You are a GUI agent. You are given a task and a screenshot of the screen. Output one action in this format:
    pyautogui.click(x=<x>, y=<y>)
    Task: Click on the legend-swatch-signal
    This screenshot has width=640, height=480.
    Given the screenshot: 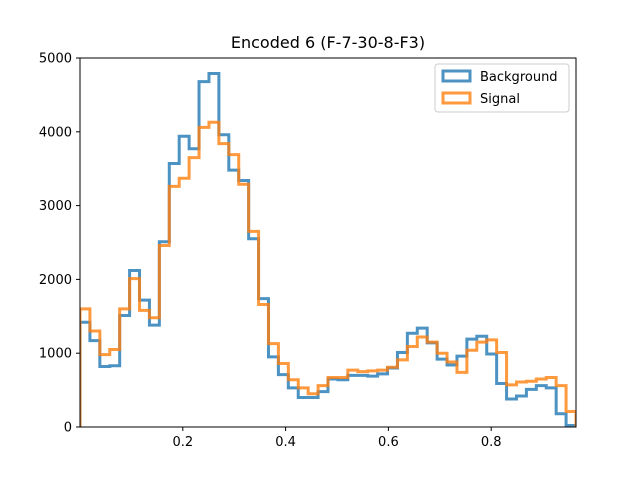 What is the action you would take?
    pyautogui.click(x=456, y=98)
    